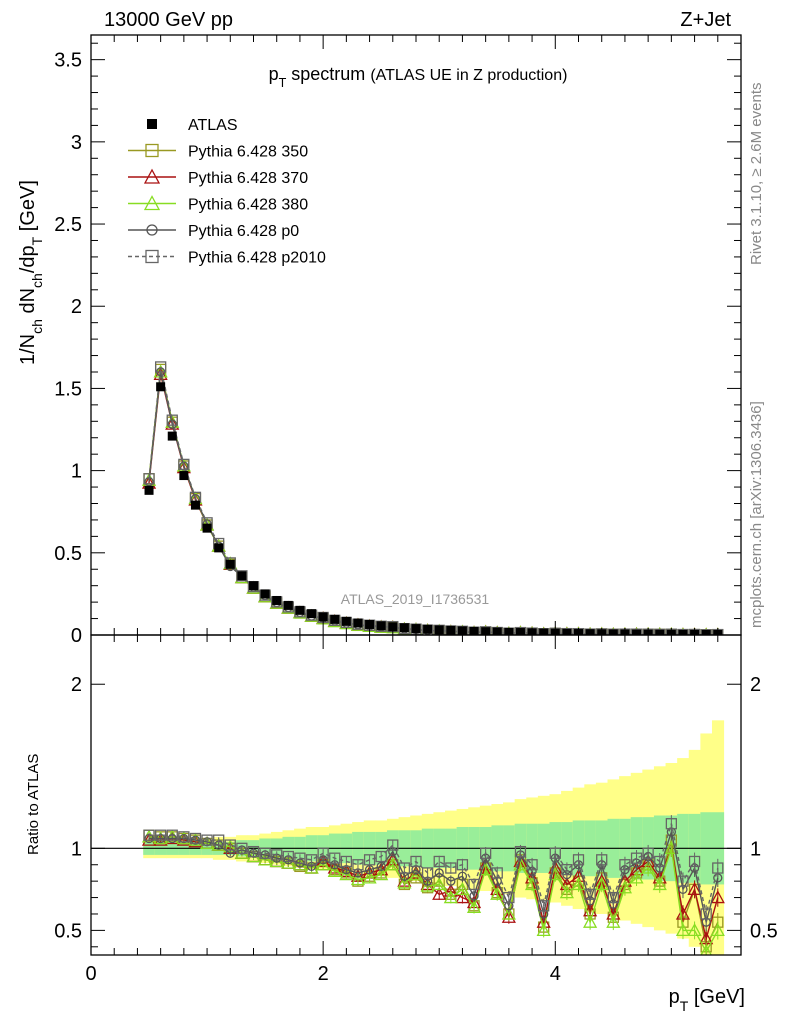  What do you see at coordinates (764, 931) in the screenshot?
I see `ratio-y-tick-label-right: 0.5` at bounding box center [764, 931].